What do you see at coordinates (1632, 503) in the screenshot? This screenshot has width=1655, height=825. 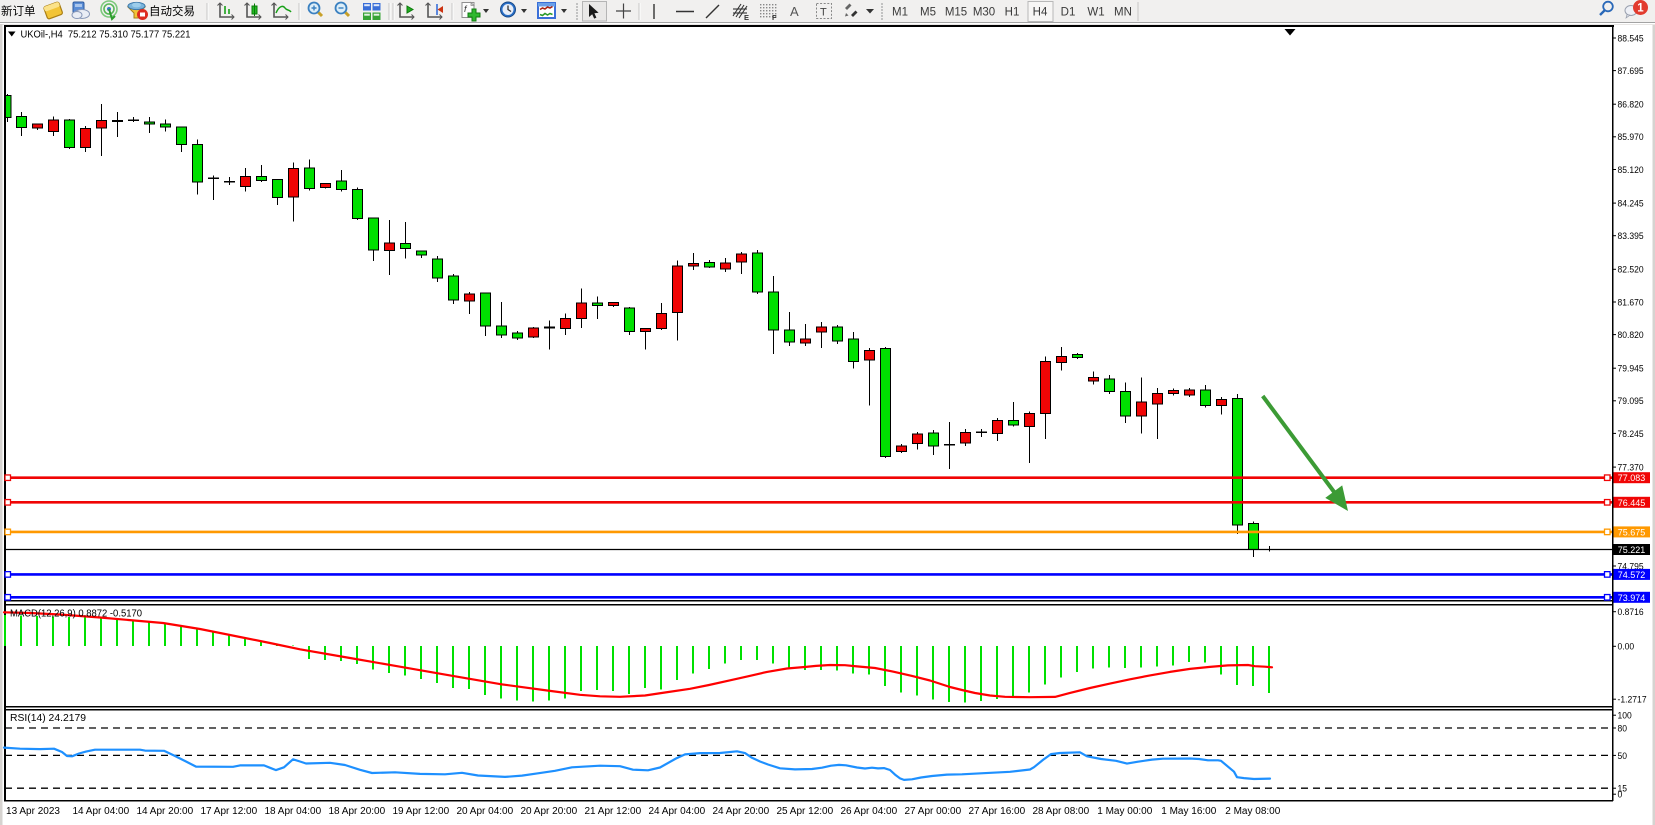 I see `svg-text: 76.445` at bounding box center [1632, 503].